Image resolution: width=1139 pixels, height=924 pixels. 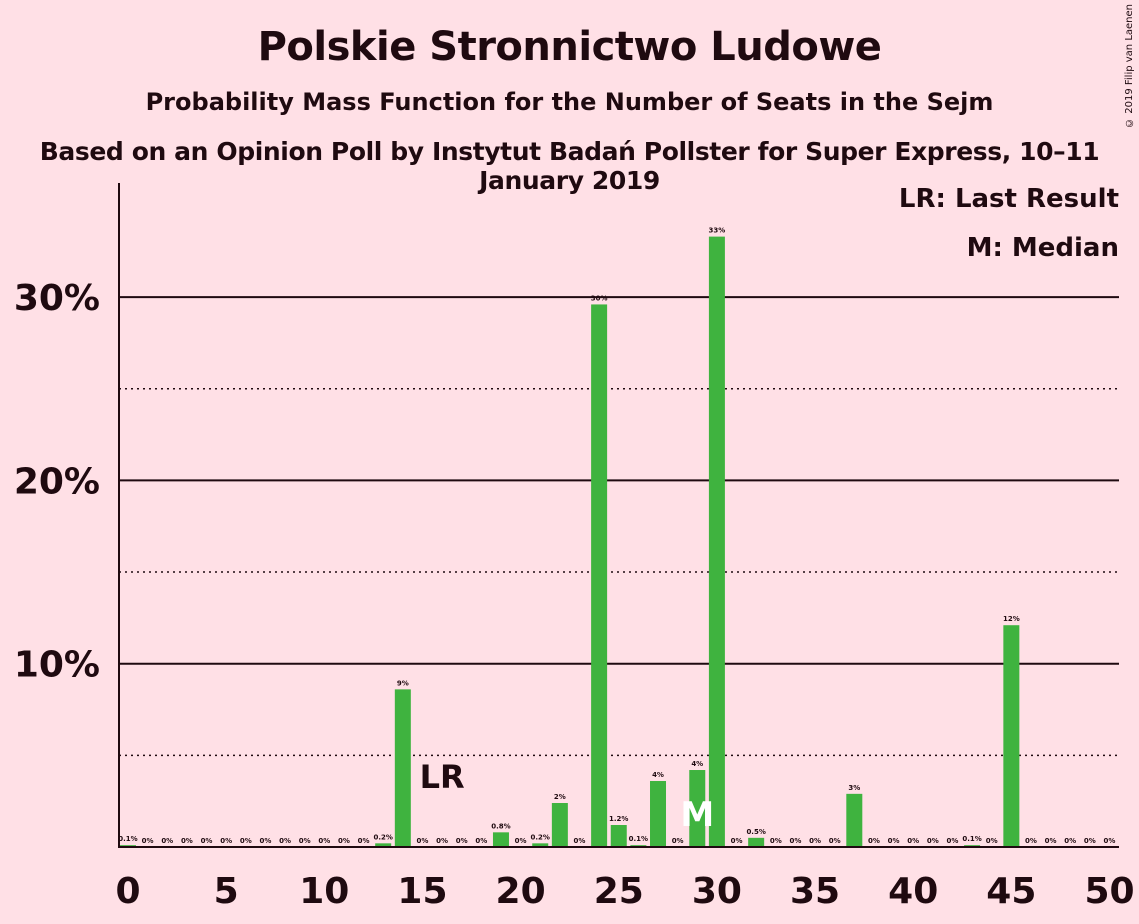 What do you see at coordinates (127, 891) in the screenshot?
I see `x-tick-label-0: 0` at bounding box center [127, 891].